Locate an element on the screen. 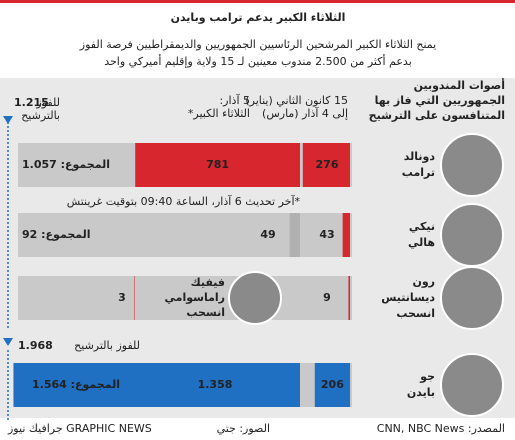  candidate-name: جو is located at coordinates (427, 376).